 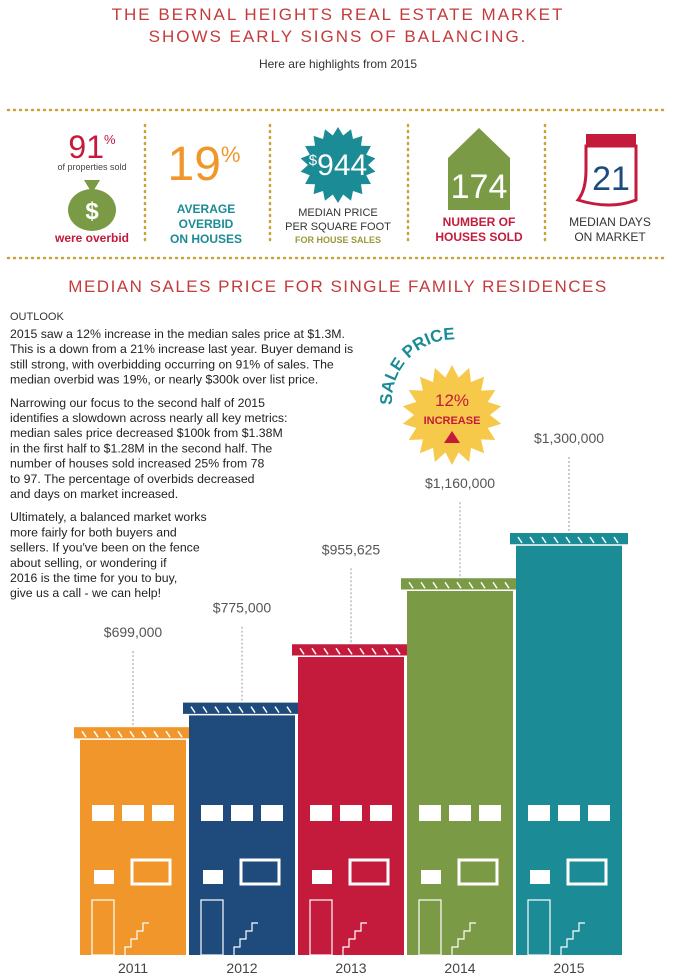 What do you see at coordinates (569, 438) in the screenshot?
I see `value-label: $1,300,000` at bounding box center [569, 438].